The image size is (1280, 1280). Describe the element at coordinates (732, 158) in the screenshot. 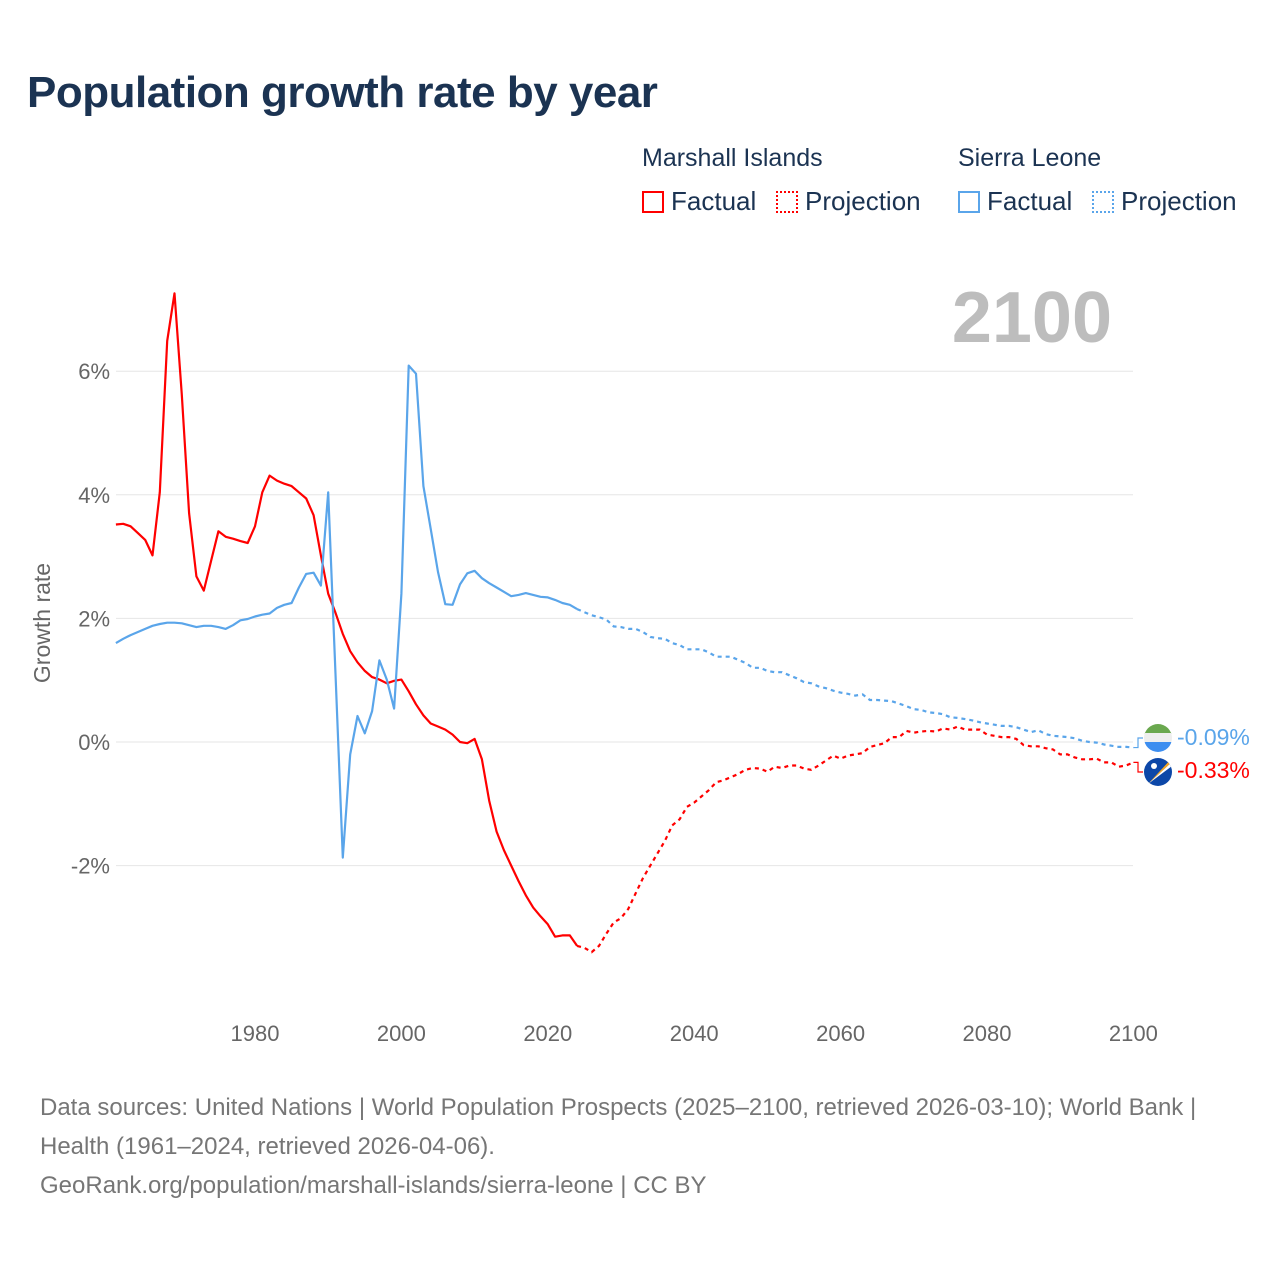

I see `legend-group-marshall-islands: Marshall Islands` at that location.